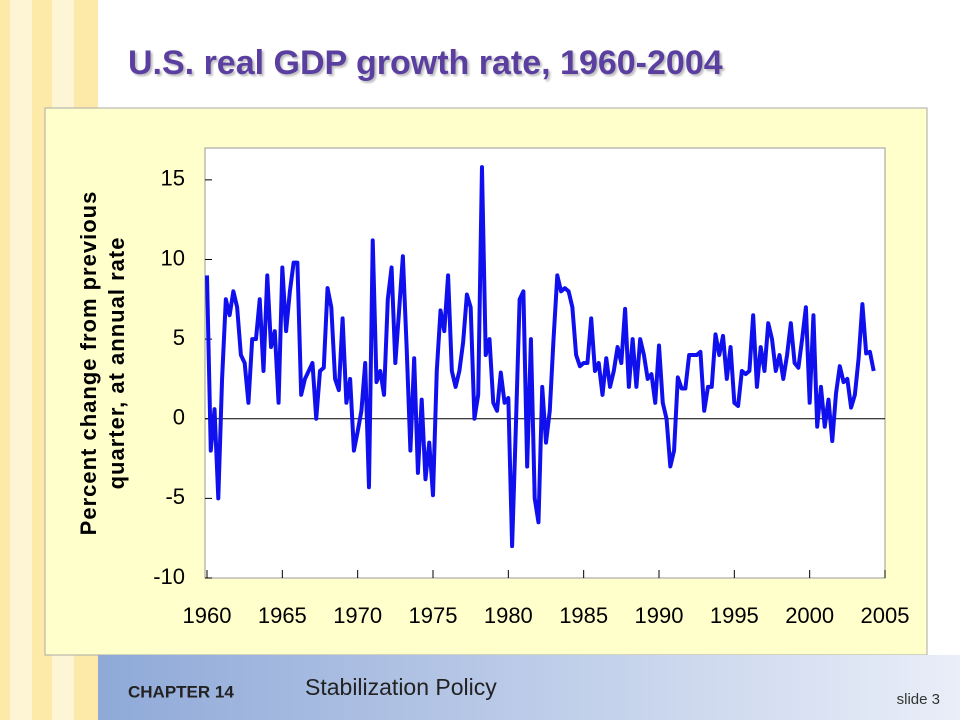  What do you see at coordinates (583, 615) in the screenshot?
I see `x-tick-label: 1985` at bounding box center [583, 615].